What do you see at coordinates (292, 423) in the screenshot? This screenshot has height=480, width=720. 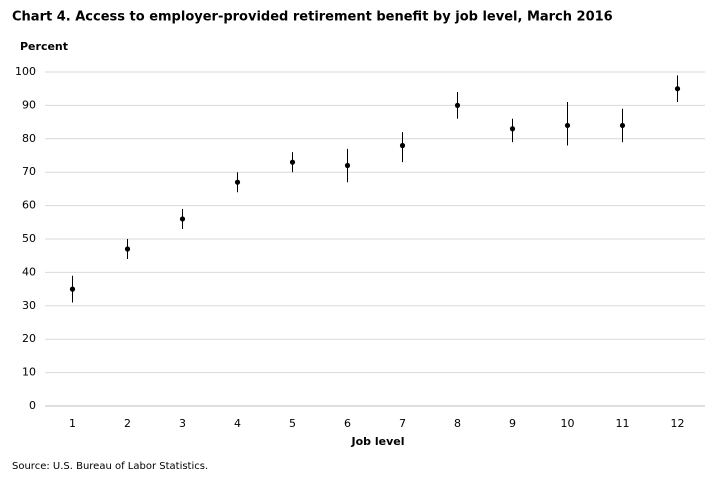 I see `x-tick-label: 5` at bounding box center [292, 423].